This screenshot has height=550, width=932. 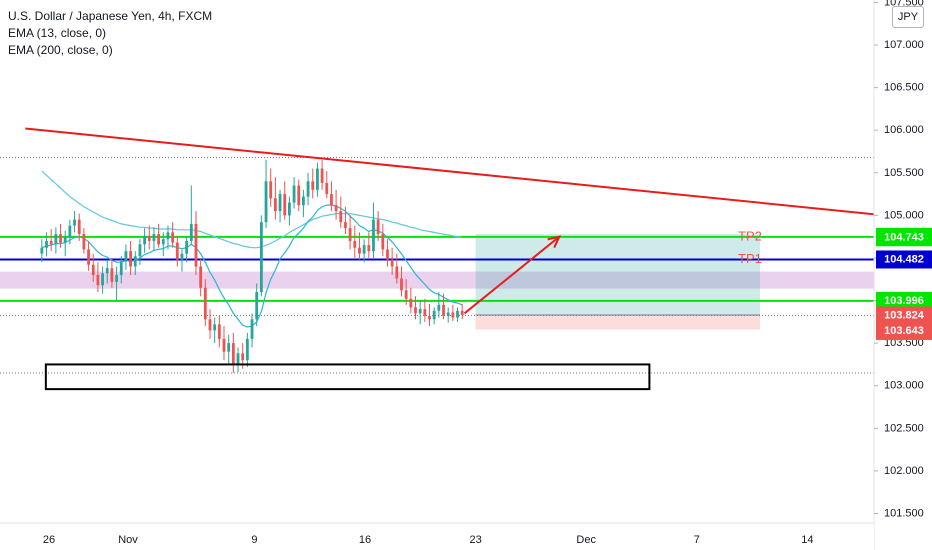 I want to click on x-tick-label-2: 9, so click(x=254, y=540).